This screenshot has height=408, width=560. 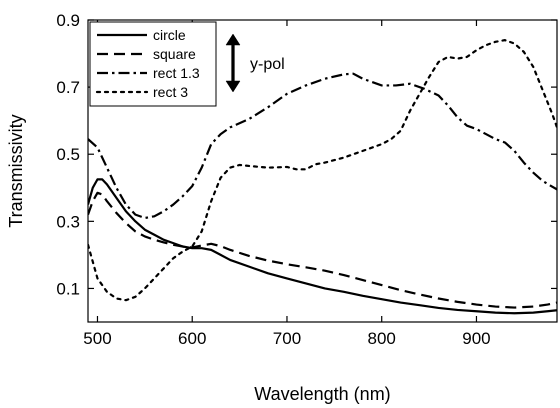 What do you see at coordinates (322, 394) in the screenshot?
I see `x-axis-title: Wavelength (nm)` at bounding box center [322, 394].